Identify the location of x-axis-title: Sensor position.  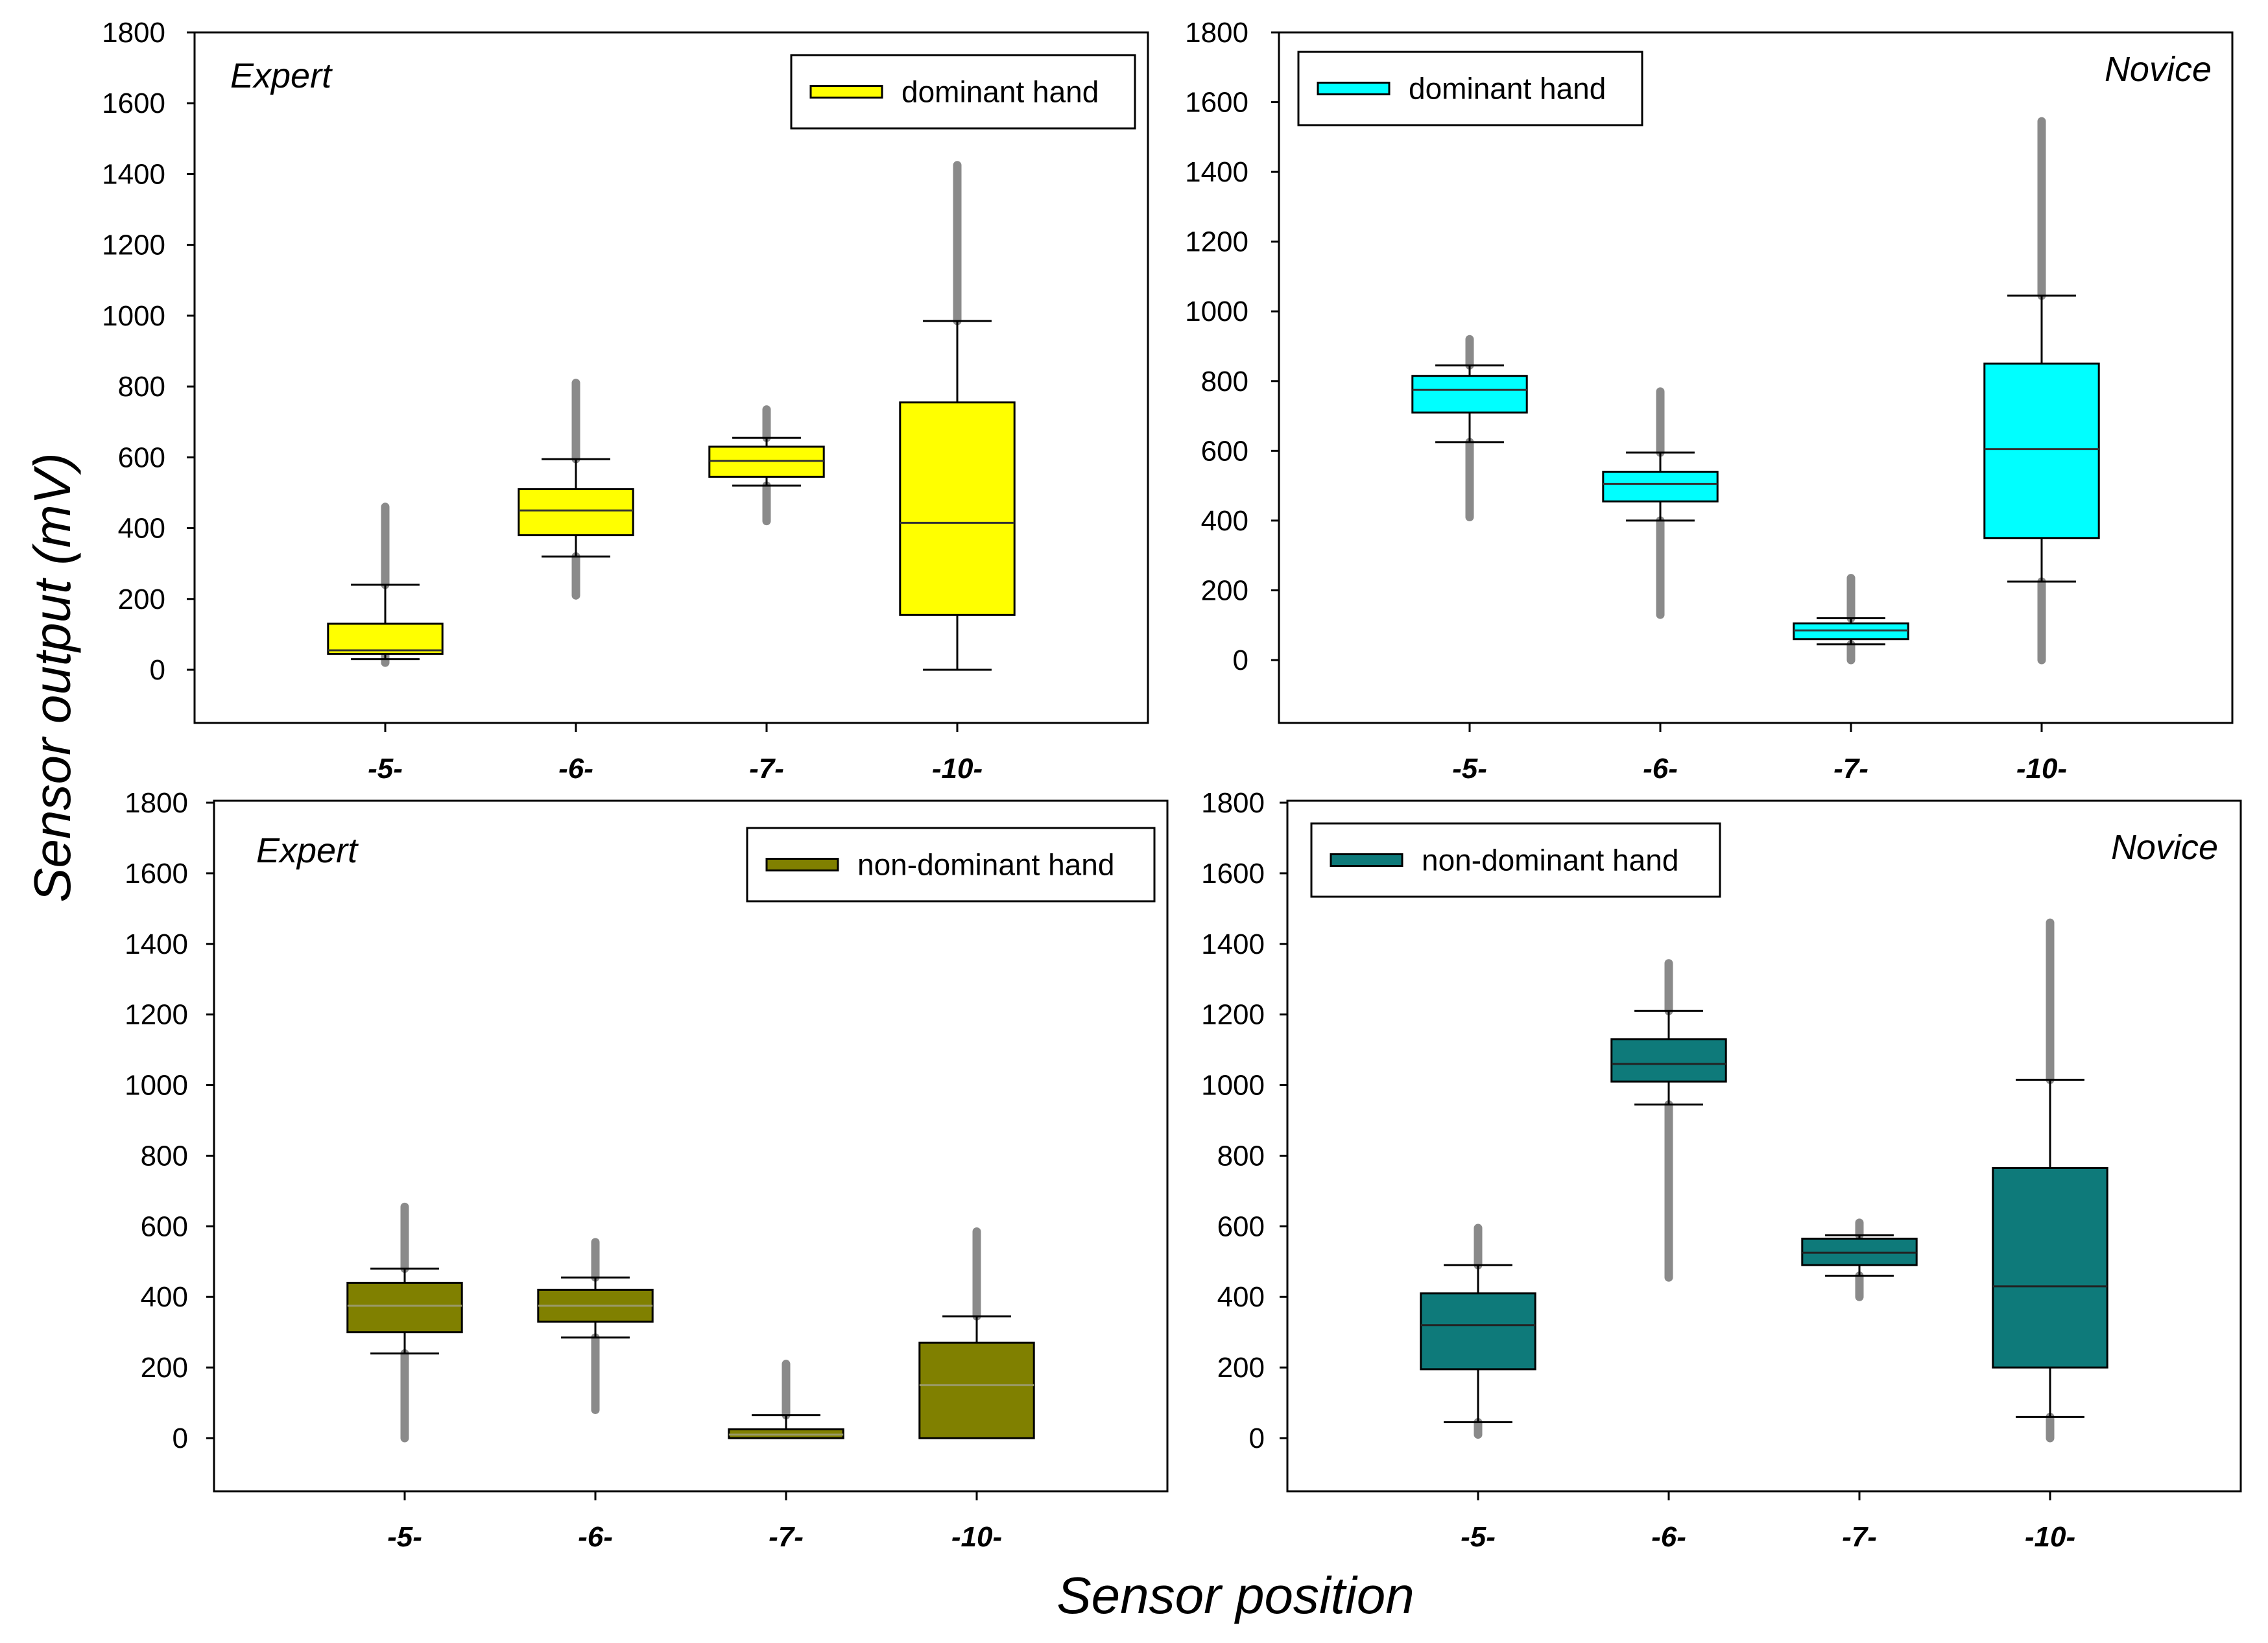
(1235, 1595).